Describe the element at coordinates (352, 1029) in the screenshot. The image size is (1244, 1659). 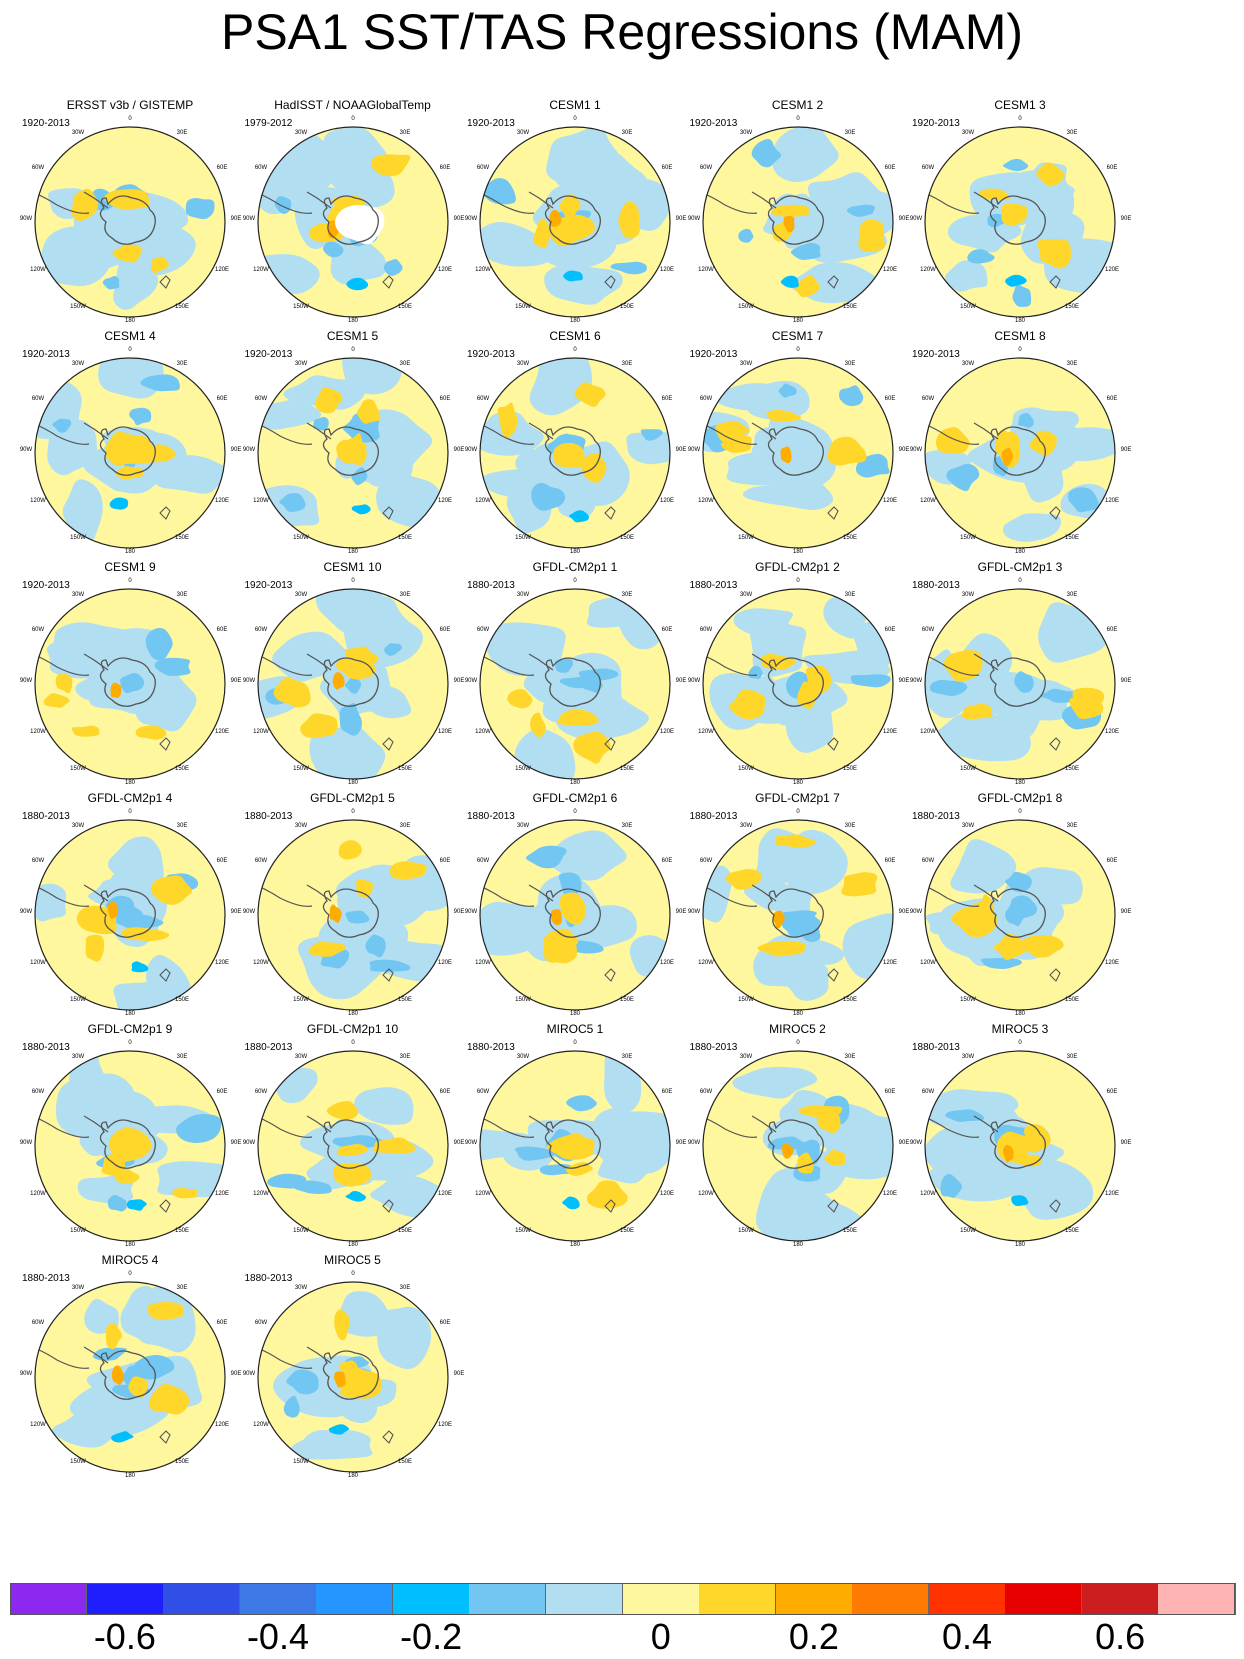
I see `panel-title: GFDL-CM2p1 10` at that location.